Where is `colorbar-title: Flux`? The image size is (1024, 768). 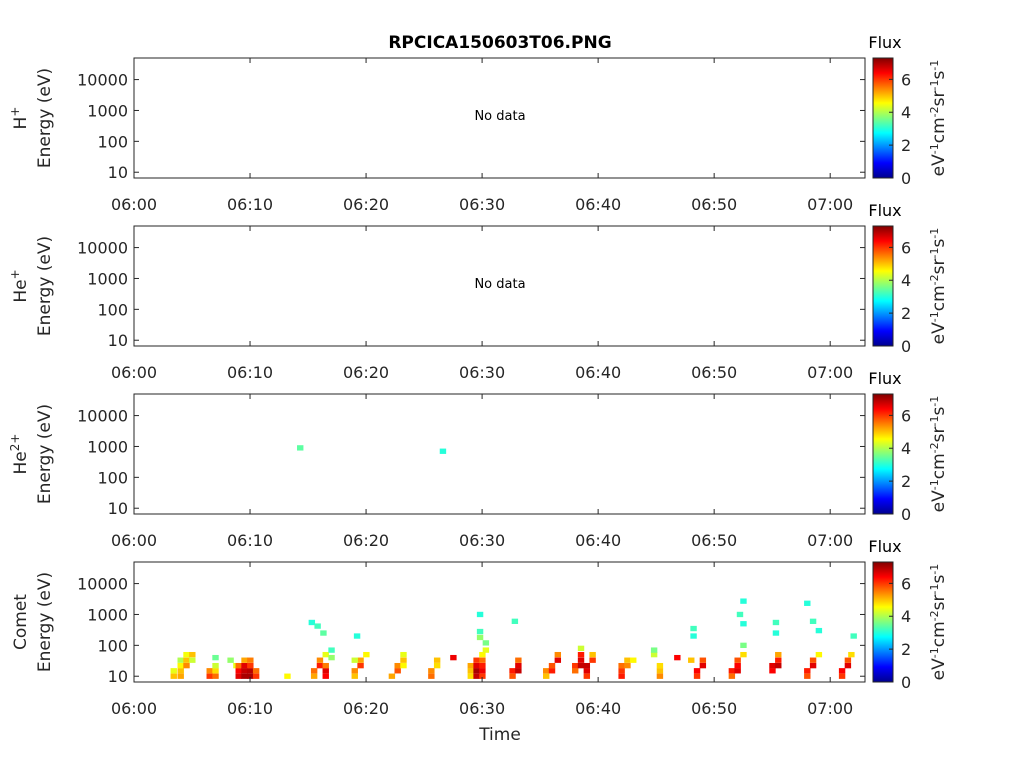
colorbar-title: Flux is located at coordinates (884, 546).